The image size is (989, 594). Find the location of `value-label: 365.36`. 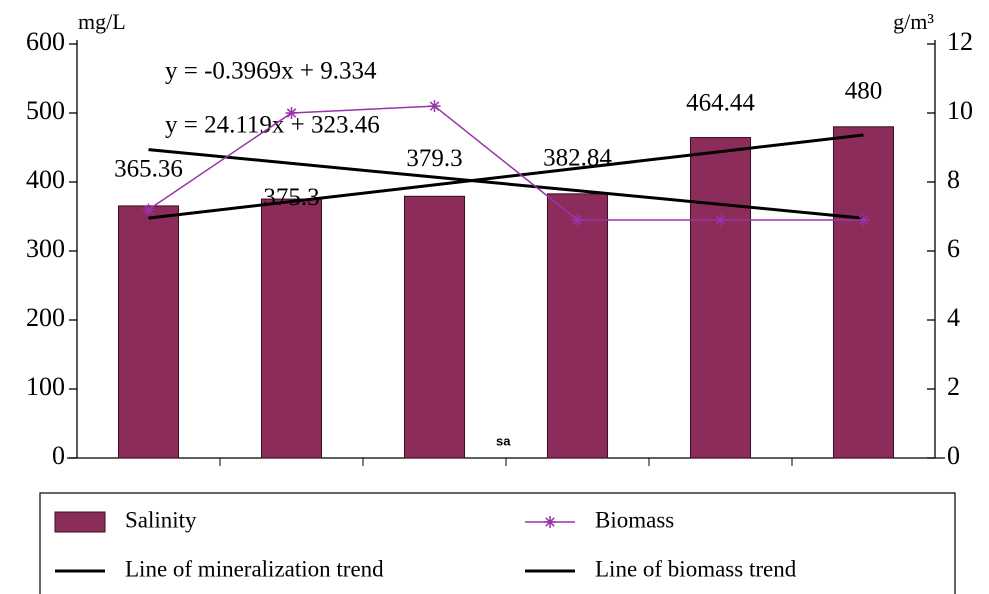

value-label: 365.36 is located at coordinates (148, 169).